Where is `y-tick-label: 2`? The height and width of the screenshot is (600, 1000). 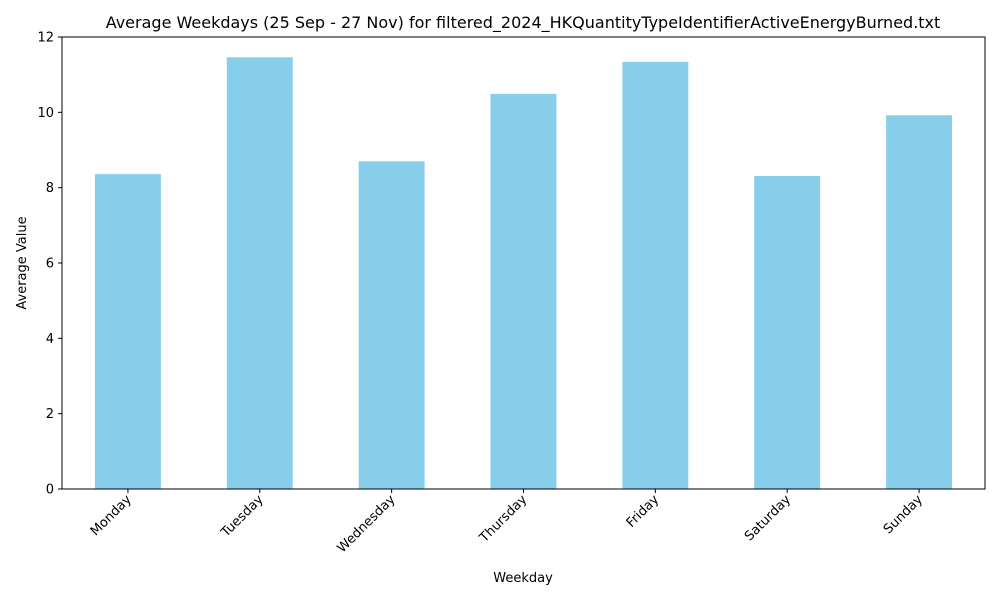 y-tick-label: 2 is located at coordinates (50, 414).